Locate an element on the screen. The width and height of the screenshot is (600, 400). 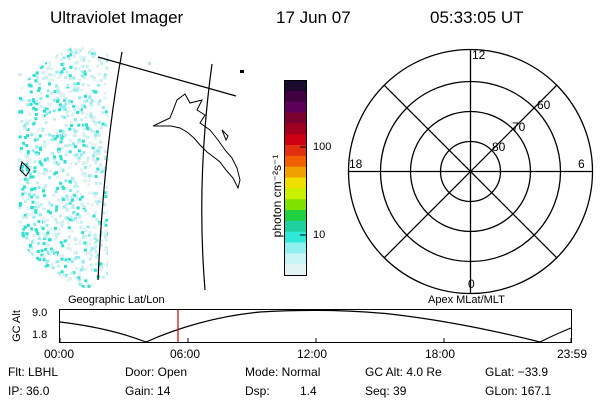
status-ip: IP: 36.0 is located at coordinates (29, 391).